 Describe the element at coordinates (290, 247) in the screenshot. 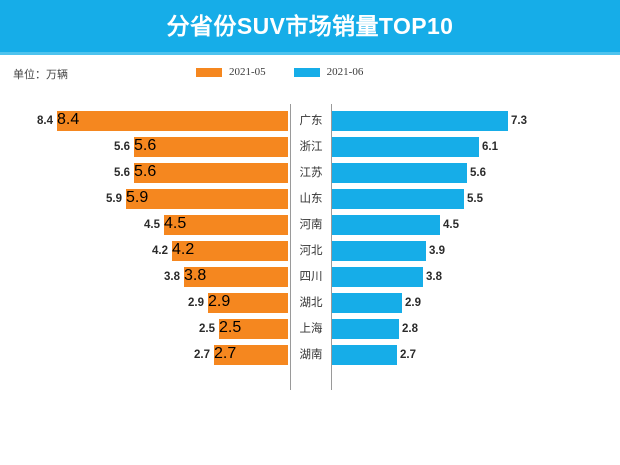

I see `axis-line-left` at that location.